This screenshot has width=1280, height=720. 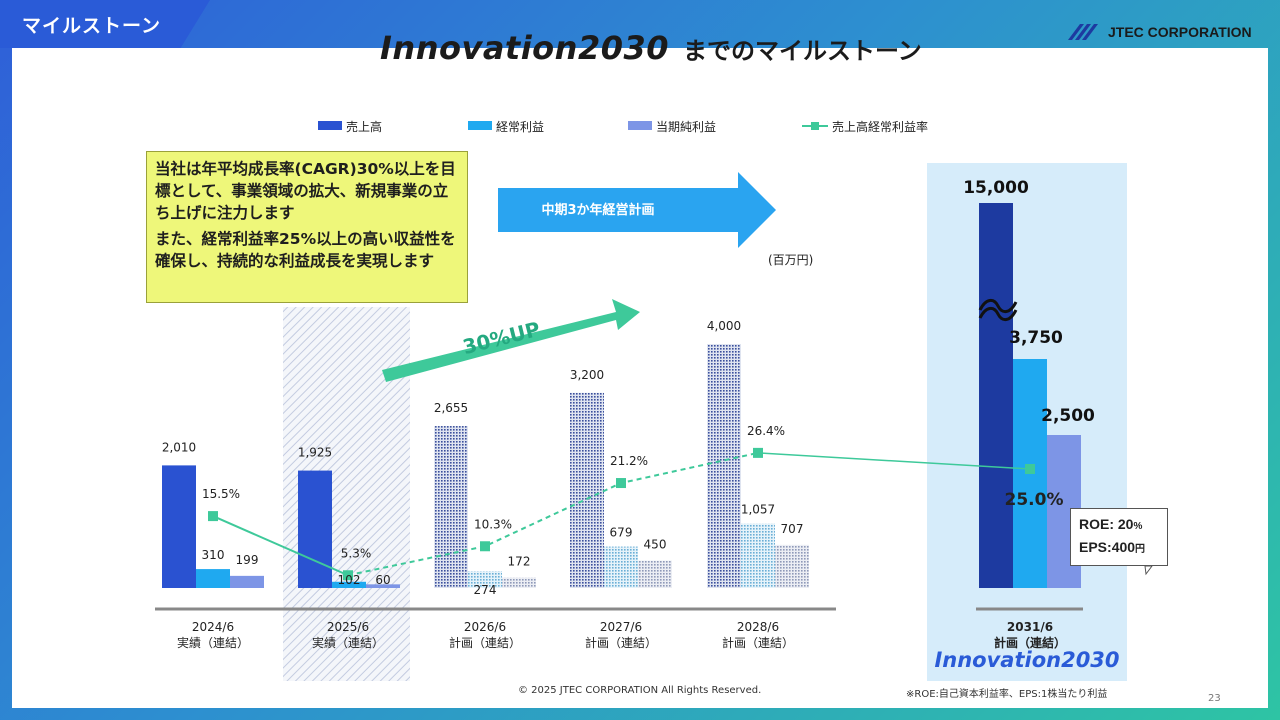 I want to click on bar-2025/6-1, so click(x=349, y=584).